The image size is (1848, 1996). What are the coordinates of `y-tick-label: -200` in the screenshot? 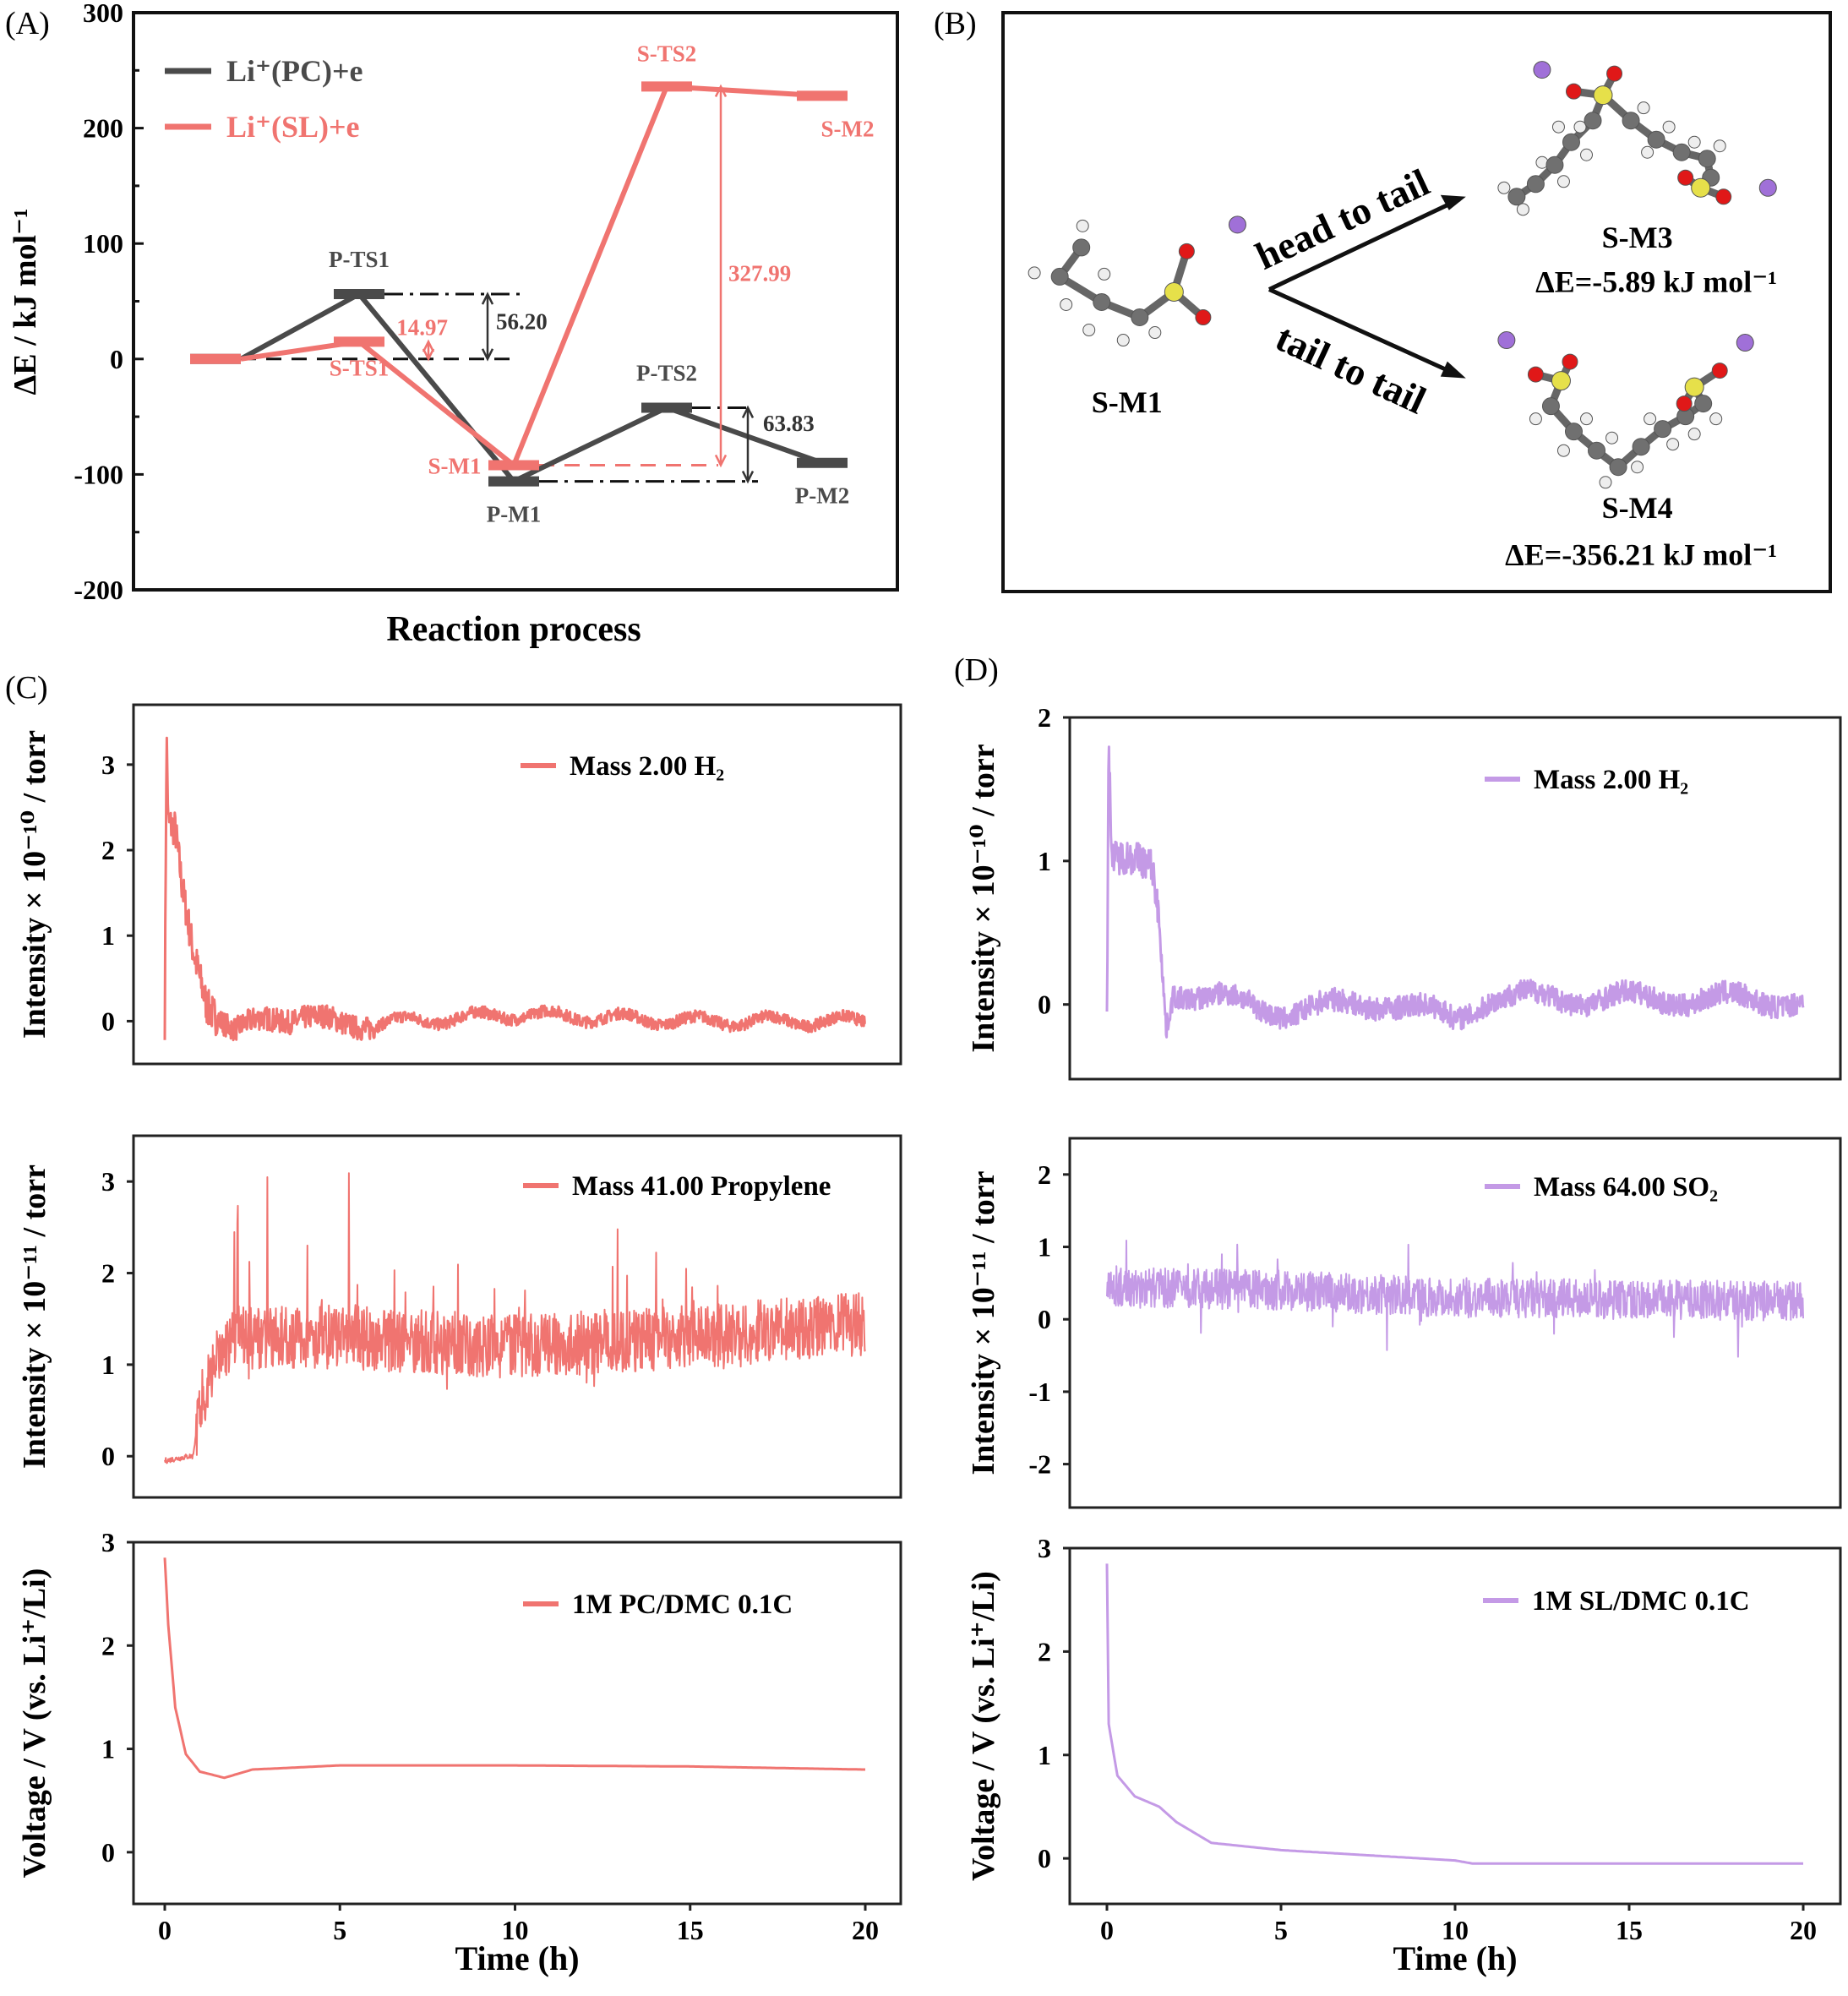 It's located at (98, 590).